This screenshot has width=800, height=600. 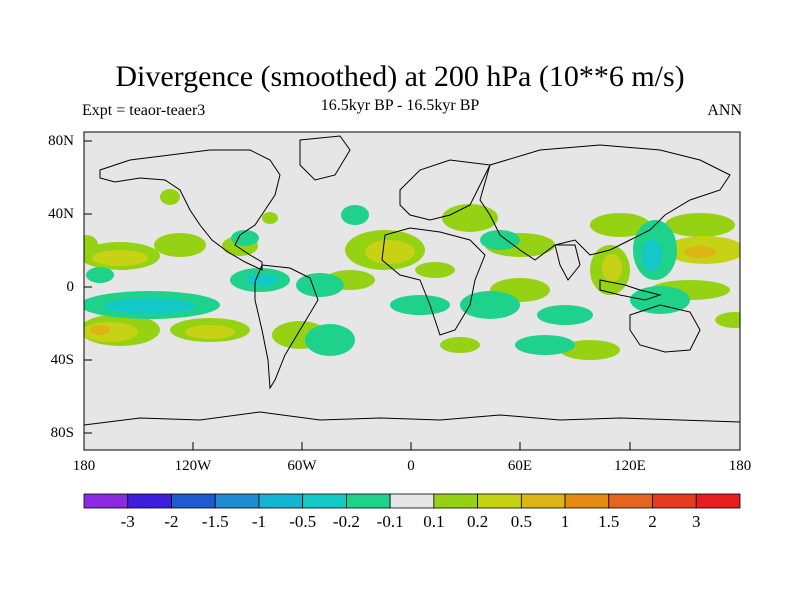 I want to click on lat-label-80s: 80S, so click(x=62, y=433).